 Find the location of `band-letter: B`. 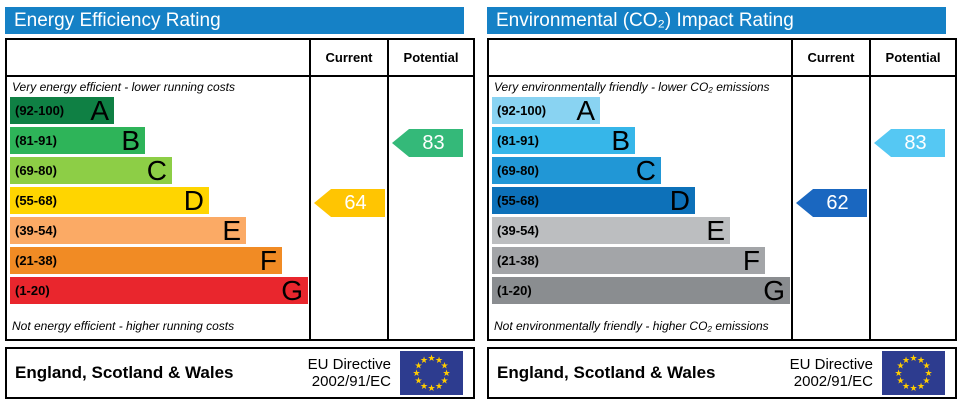

band-letter: B is located at coordinates (620, 140).